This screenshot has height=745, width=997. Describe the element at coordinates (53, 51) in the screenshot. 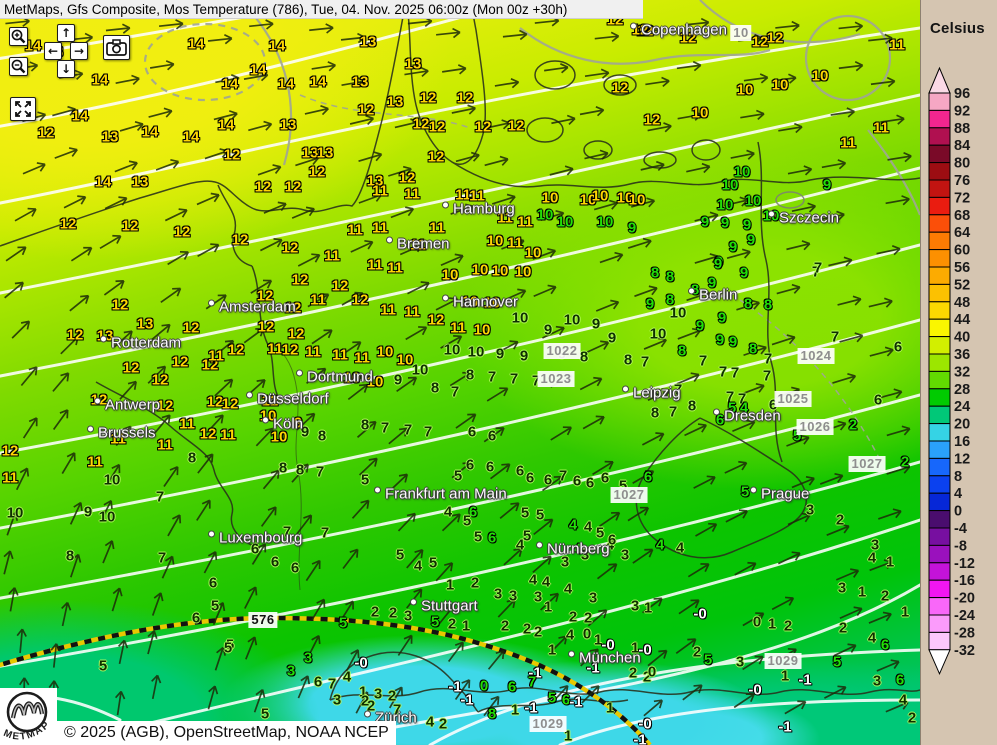

I see `pan-left-button: ←` at that location.